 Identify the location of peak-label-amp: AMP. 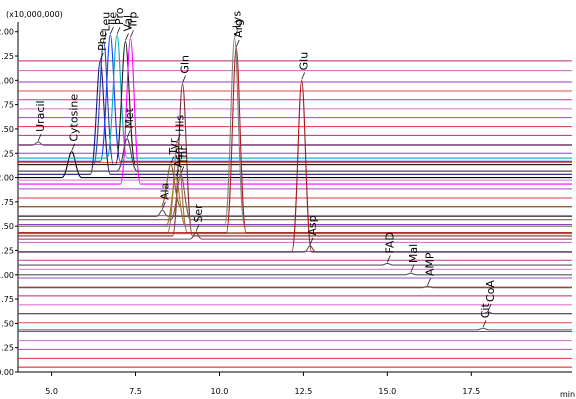
(430, 264).